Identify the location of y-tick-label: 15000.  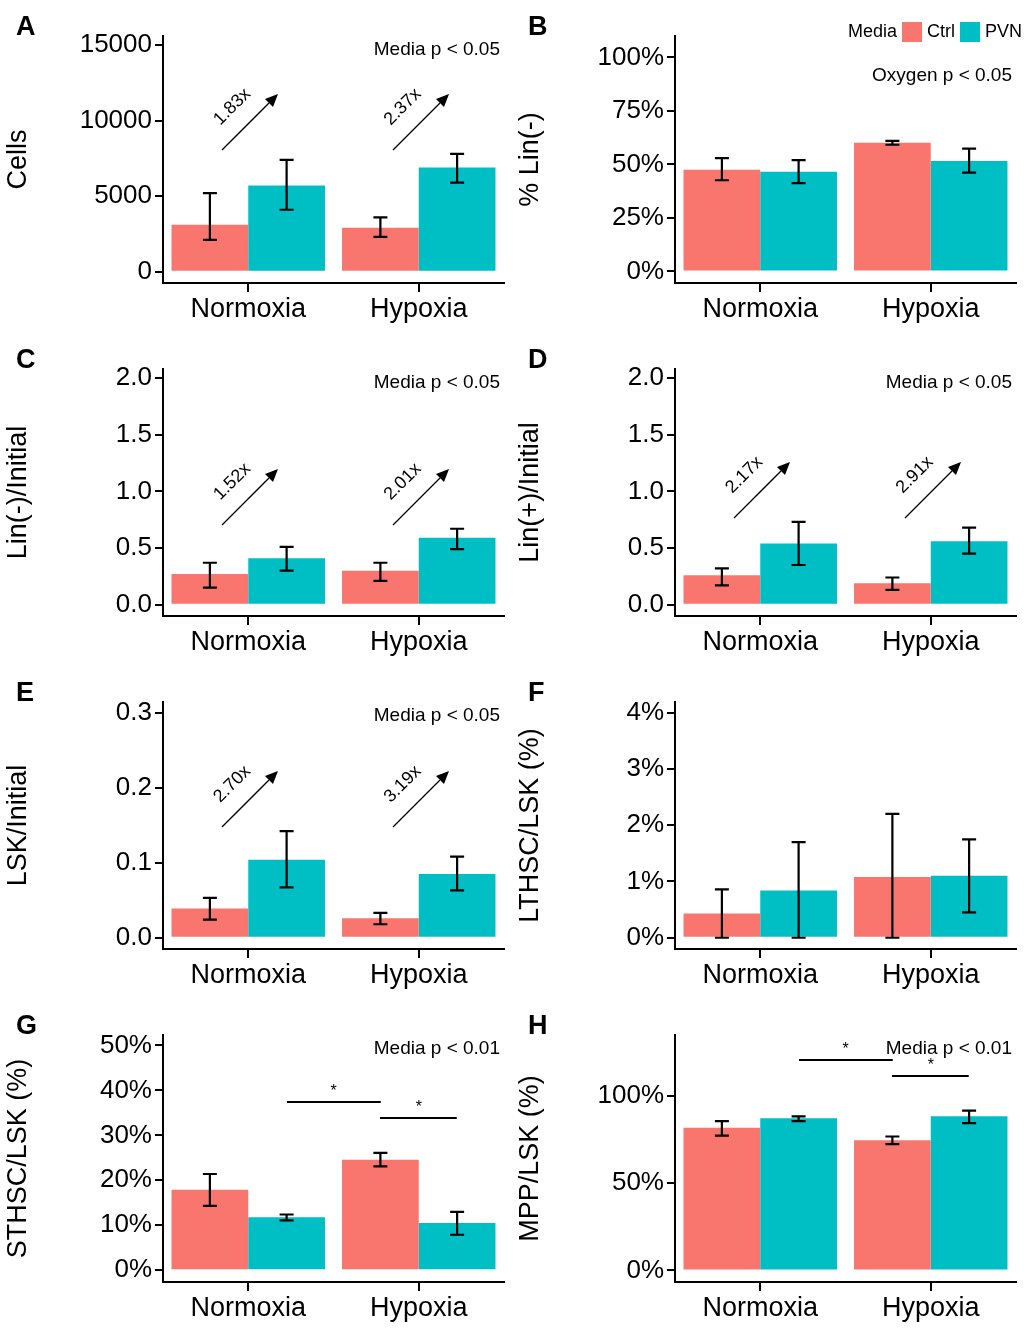
(115, 43).